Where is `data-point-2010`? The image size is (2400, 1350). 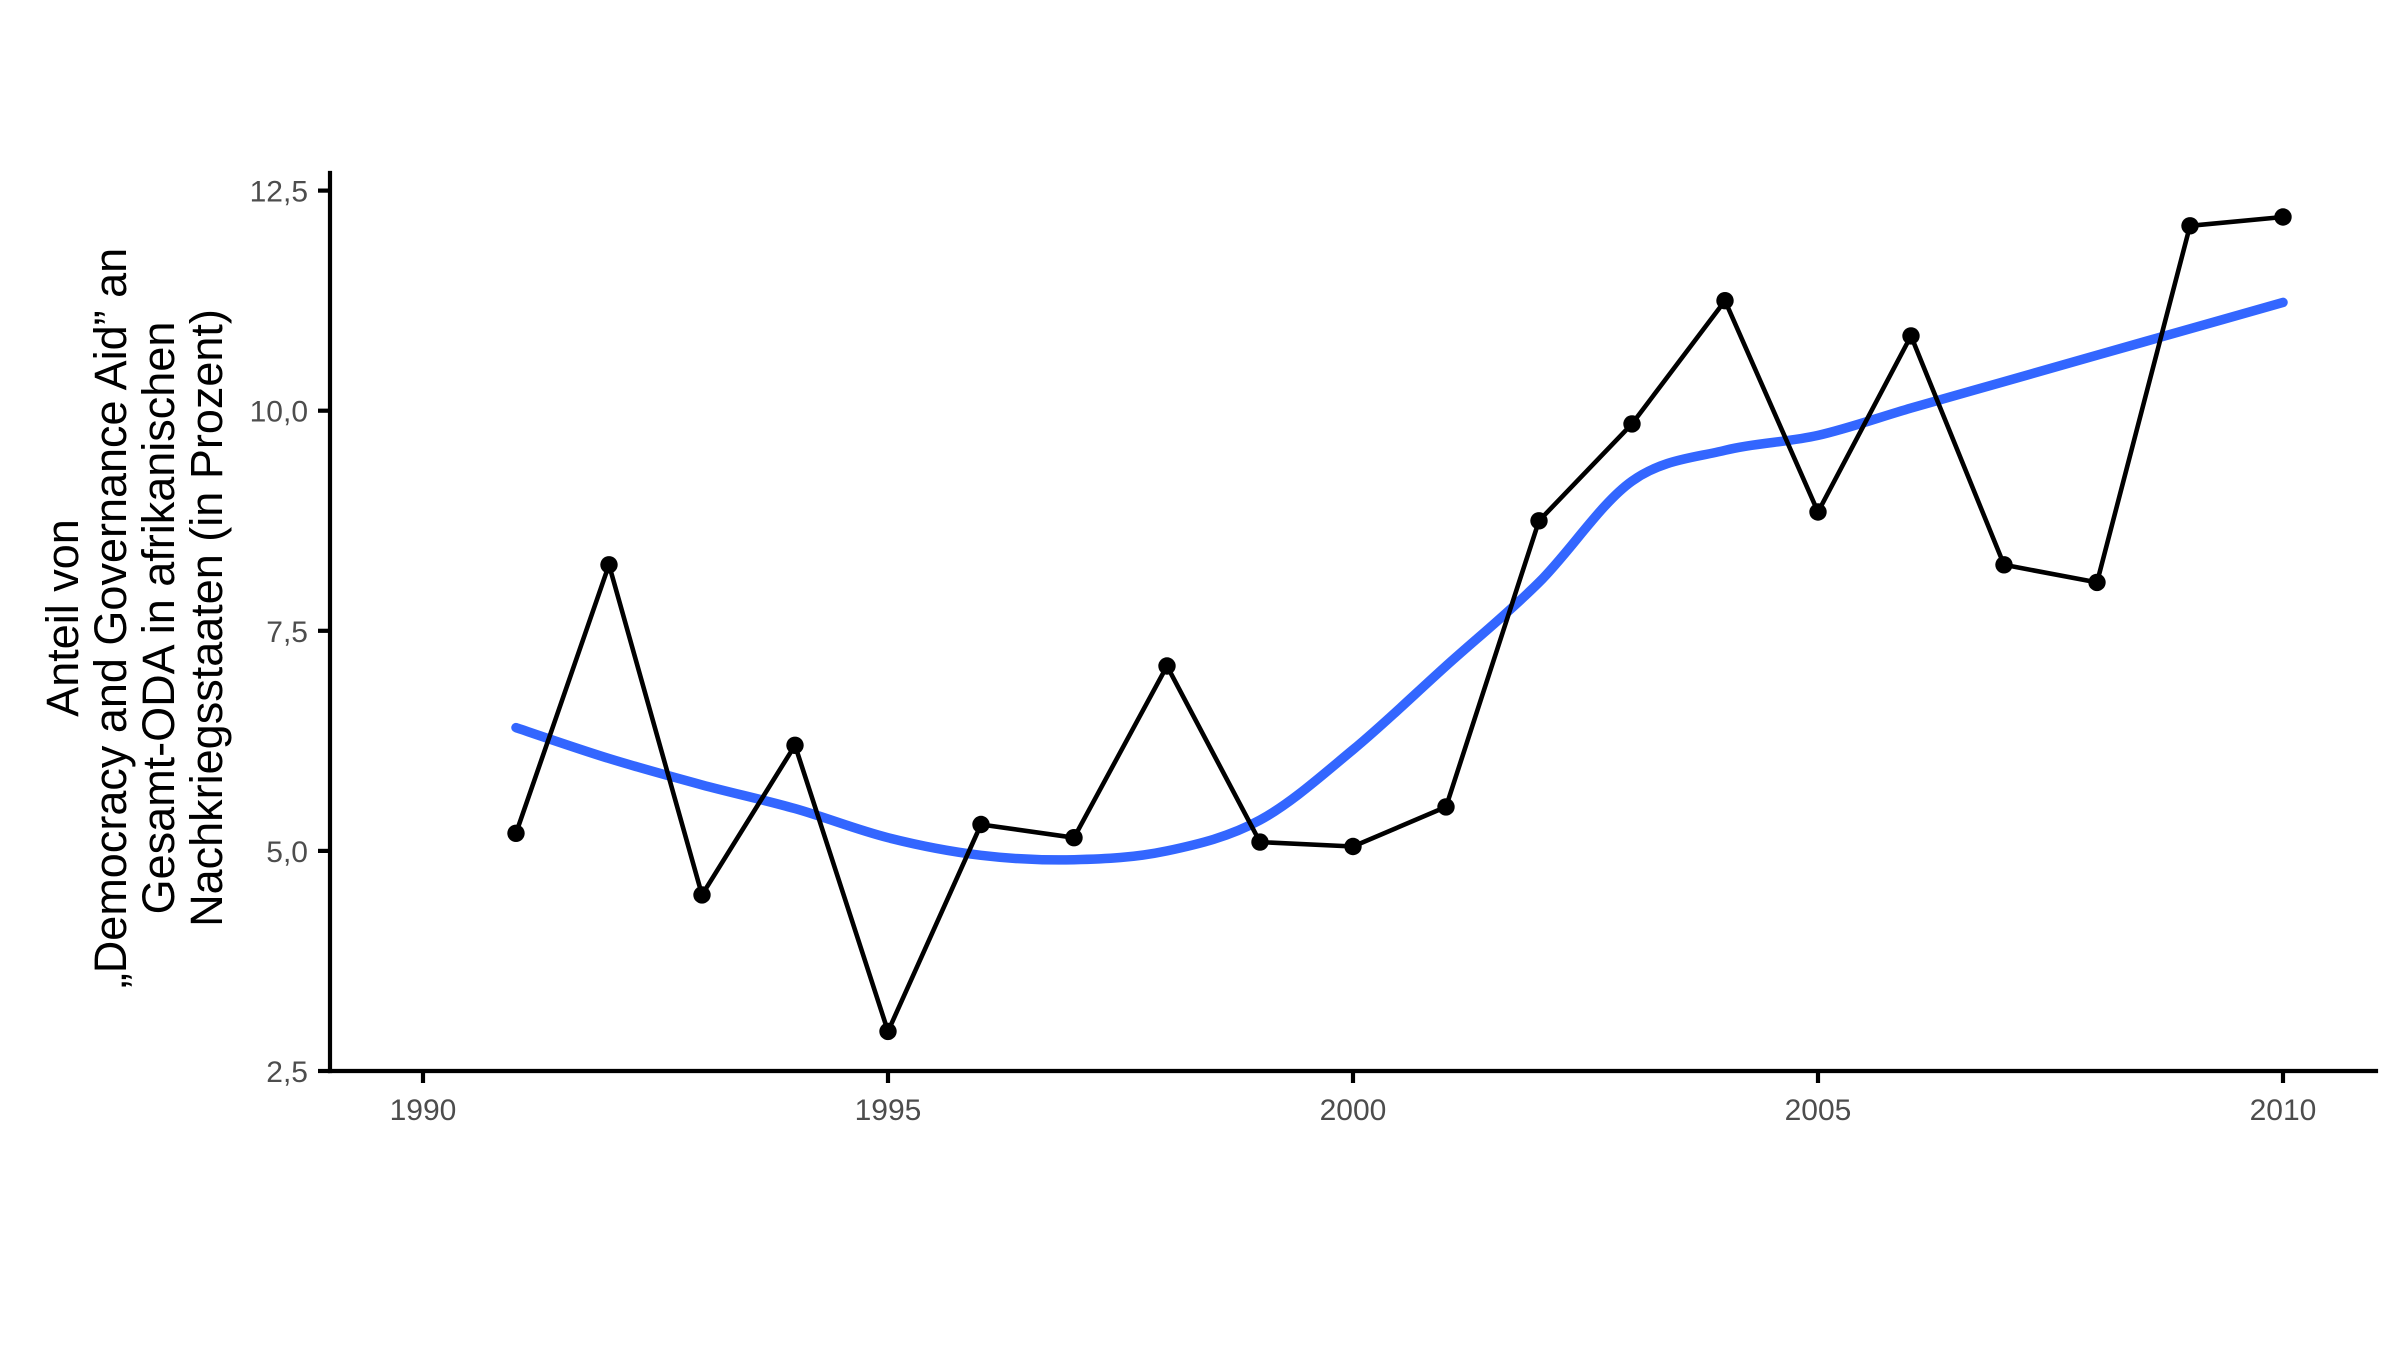 data-point-2010 is located at coordinates (2283, 217).